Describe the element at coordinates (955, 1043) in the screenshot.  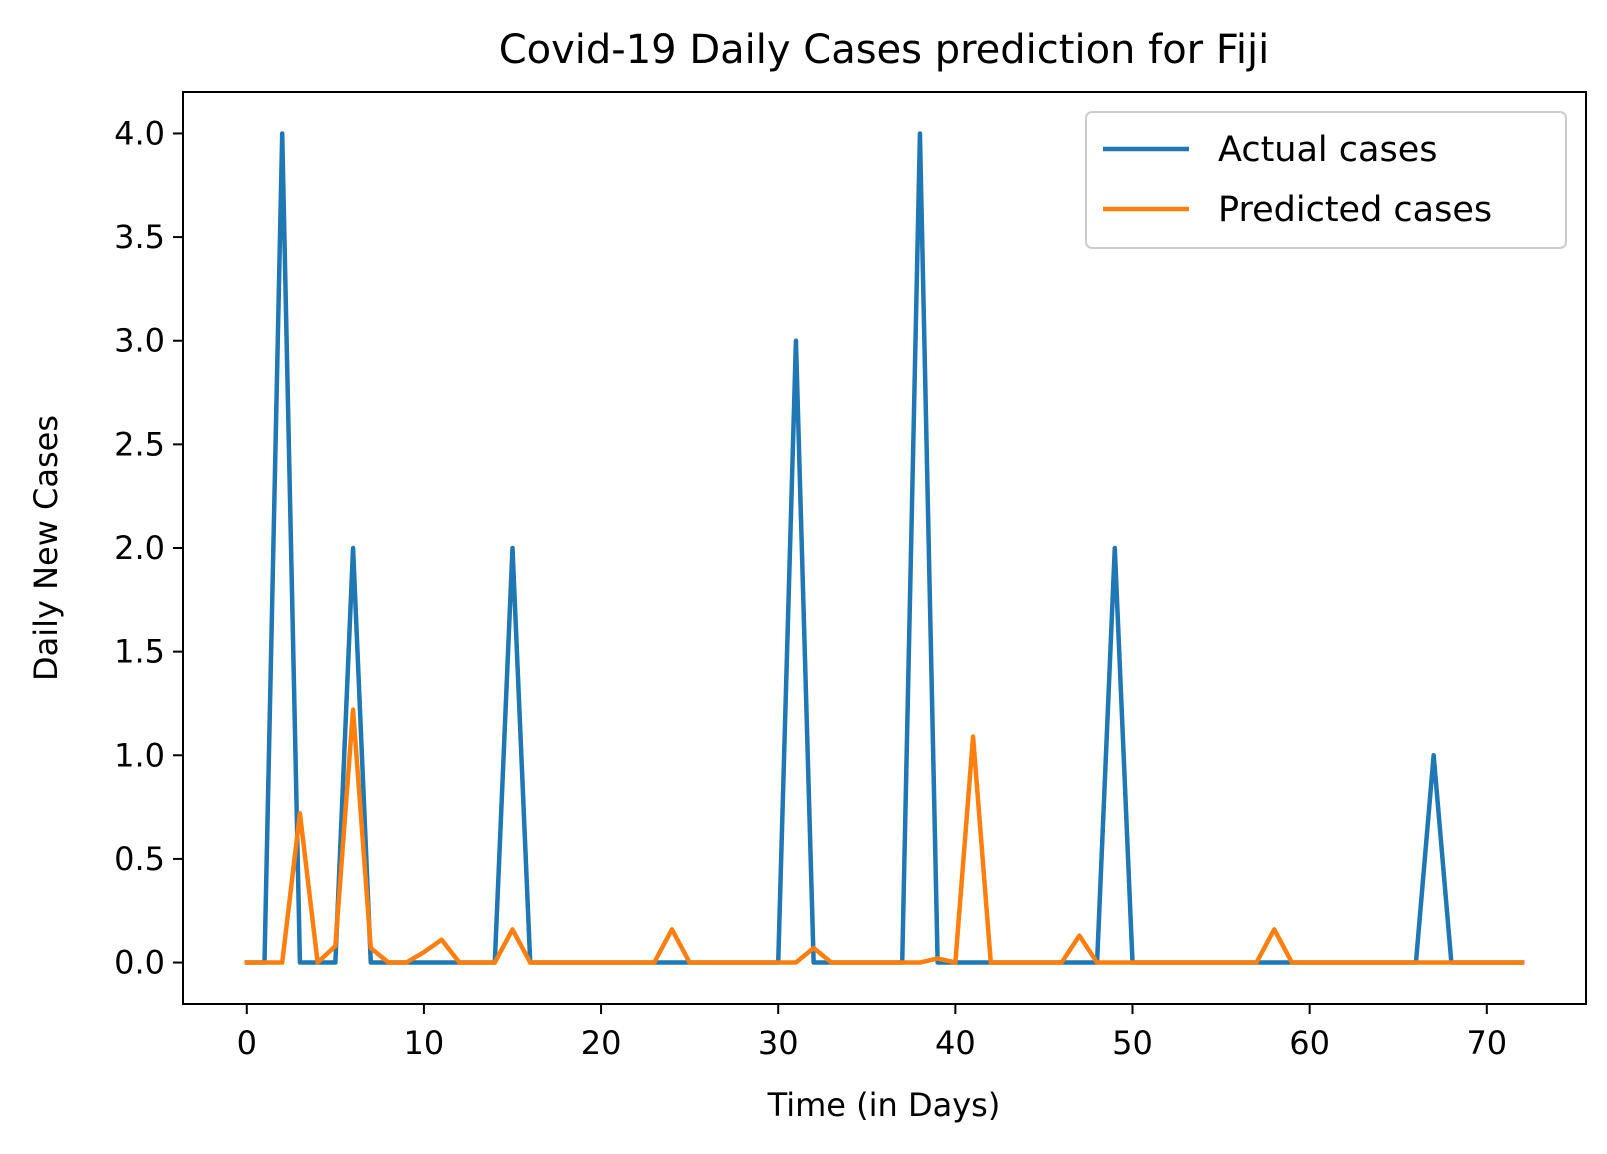
I see `x-tick-label: 40` at that location.